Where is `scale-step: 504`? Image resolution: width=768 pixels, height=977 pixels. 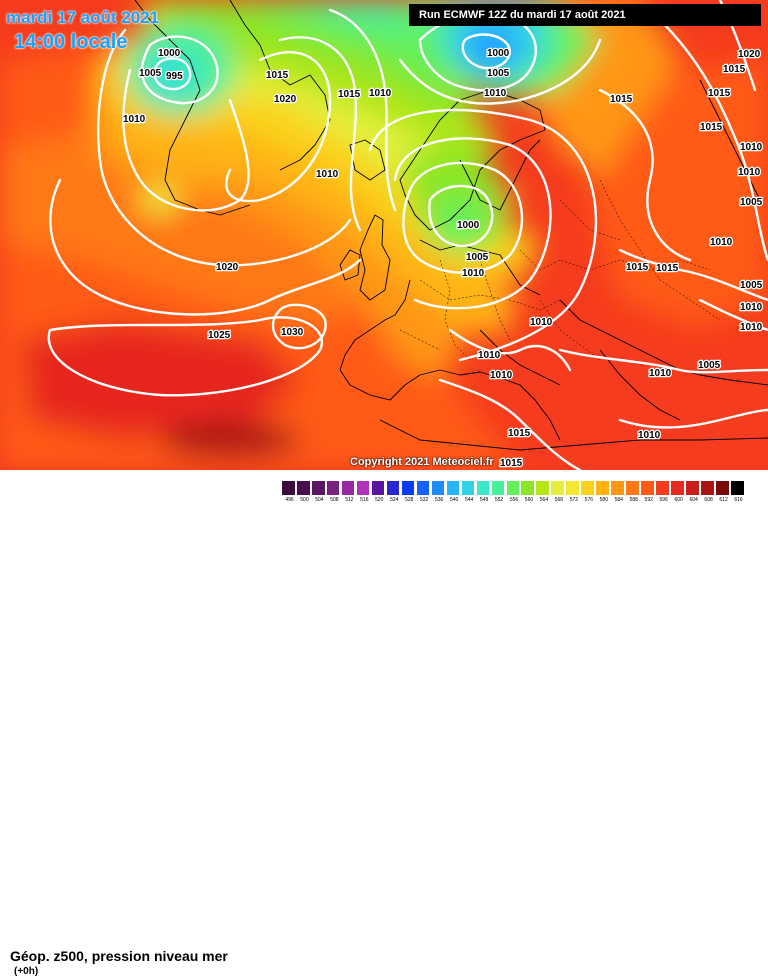
scale-step: 504 is located at coordinates (318, 495).